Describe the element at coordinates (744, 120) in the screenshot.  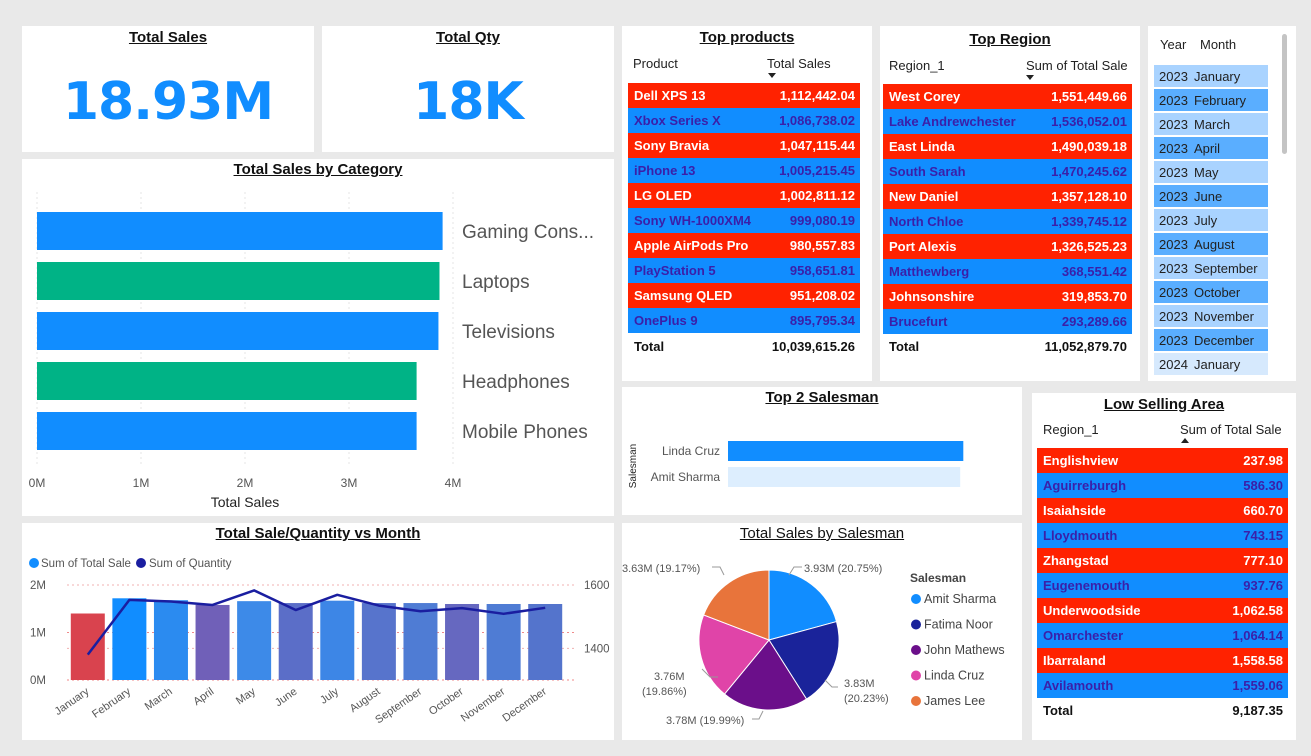
I see `table-row: Xbox Series X 1,086,738.02` at that location.